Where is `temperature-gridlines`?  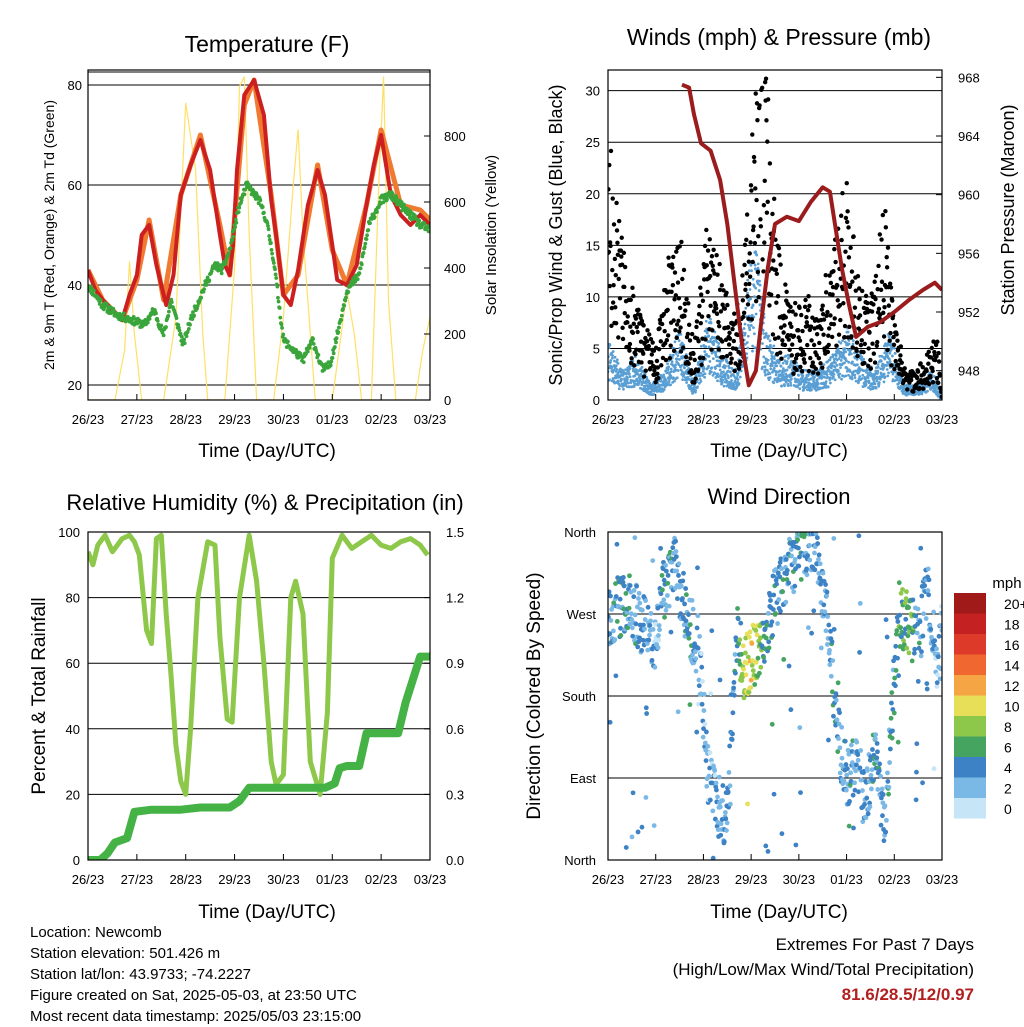
temperature-gridlines is located at coordinates (259, 228).